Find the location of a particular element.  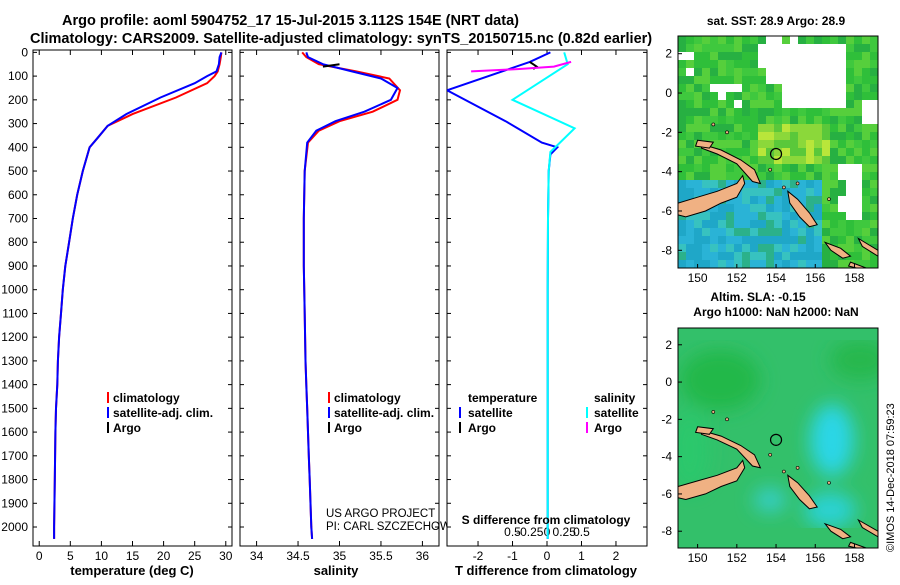

project-label: US ARGO PROJECT is located at coordinates (380, 514).